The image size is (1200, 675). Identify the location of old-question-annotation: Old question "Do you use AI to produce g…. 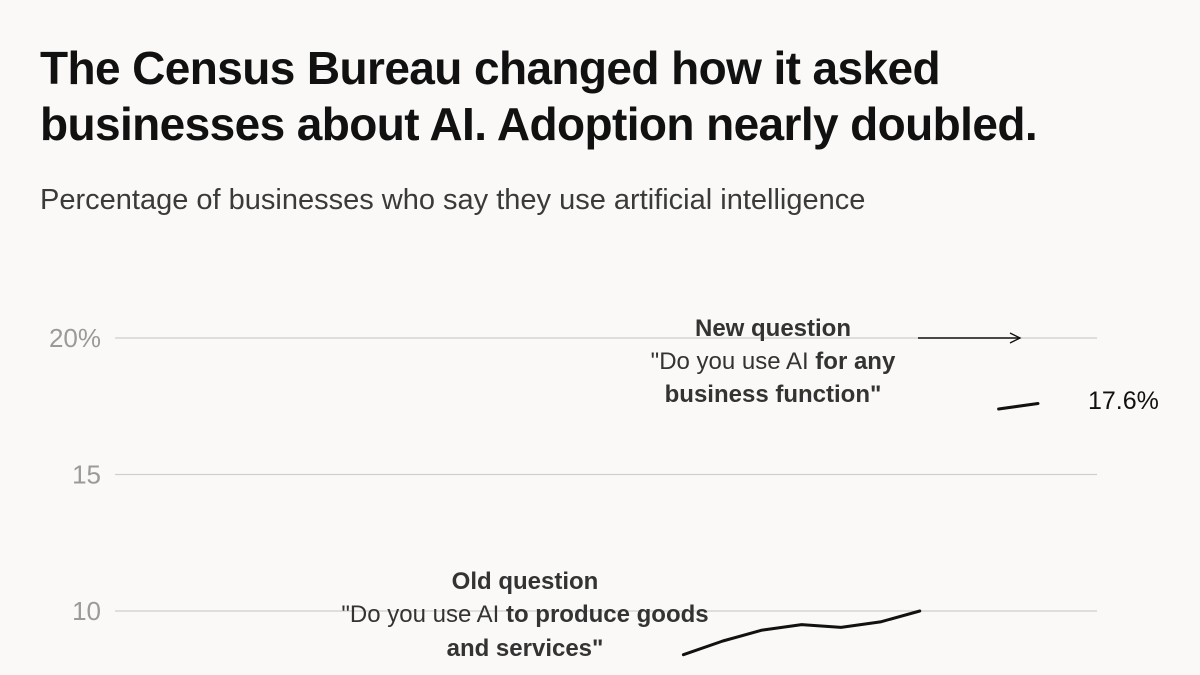
(524, 615).